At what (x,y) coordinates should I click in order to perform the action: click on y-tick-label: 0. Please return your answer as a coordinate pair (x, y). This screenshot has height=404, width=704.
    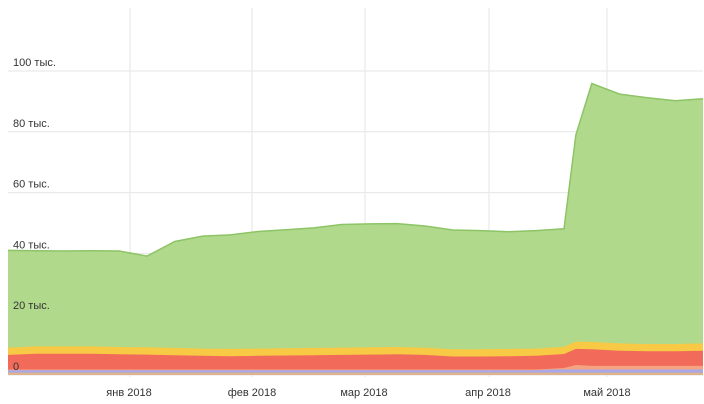
    Looking at the image, I should click on (16, 367).